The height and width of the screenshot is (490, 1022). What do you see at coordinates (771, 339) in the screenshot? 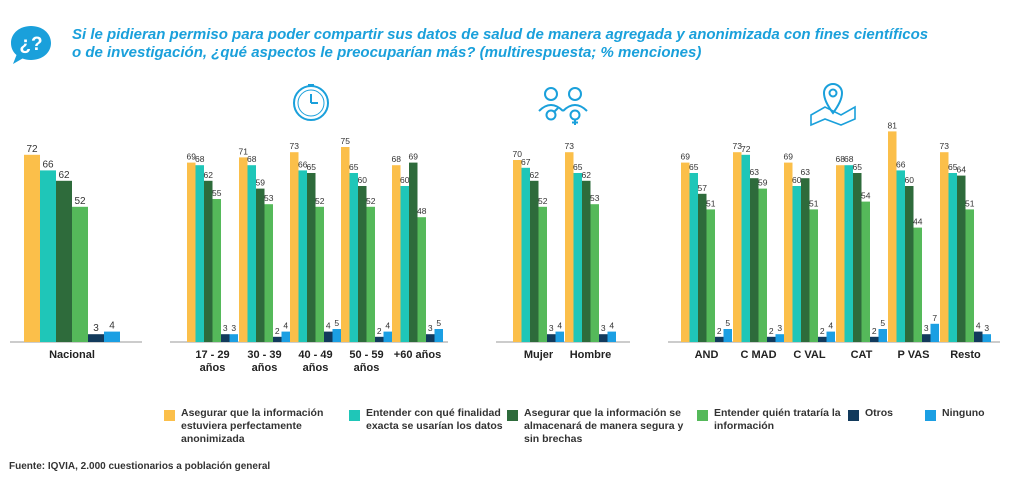
I see `bar-region-1-s4` at bounding box center [771, 339].